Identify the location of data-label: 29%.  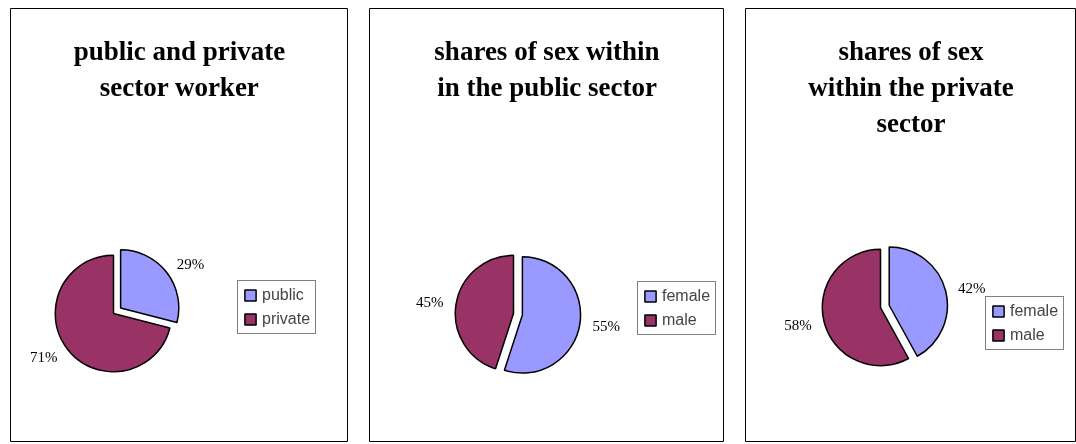
(190, 264).